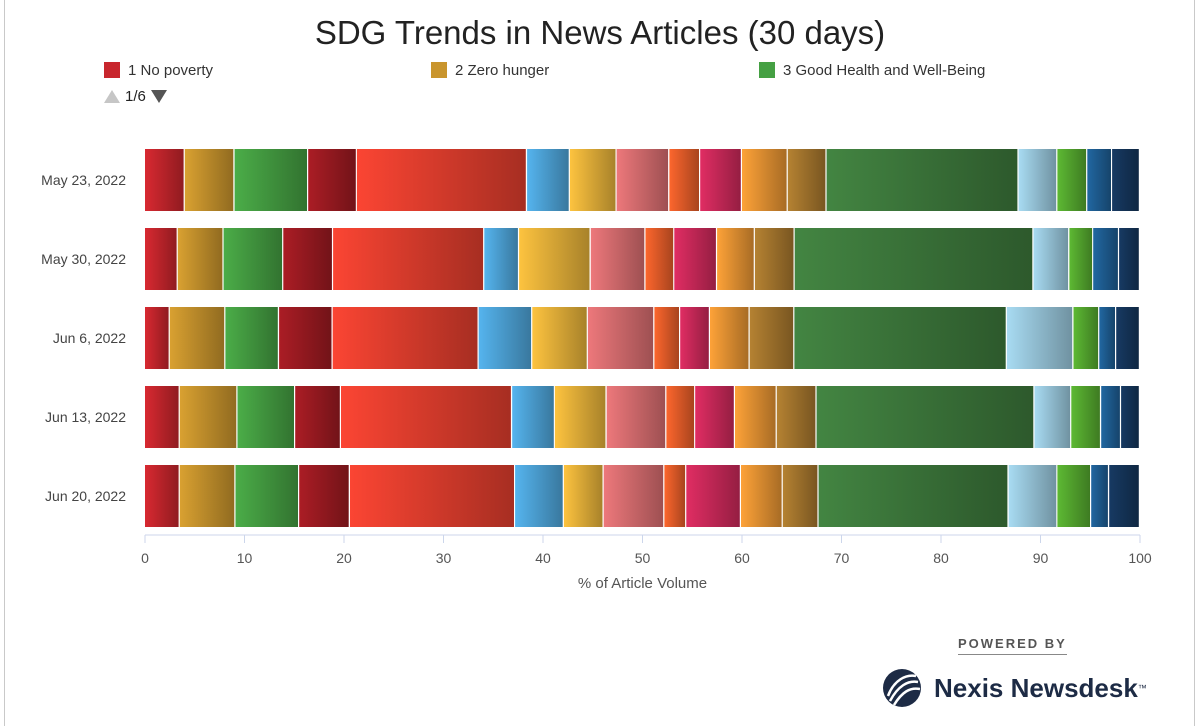  I want to click on brand-logo: Nexis Newsdesk ™, so click(1013, 688).